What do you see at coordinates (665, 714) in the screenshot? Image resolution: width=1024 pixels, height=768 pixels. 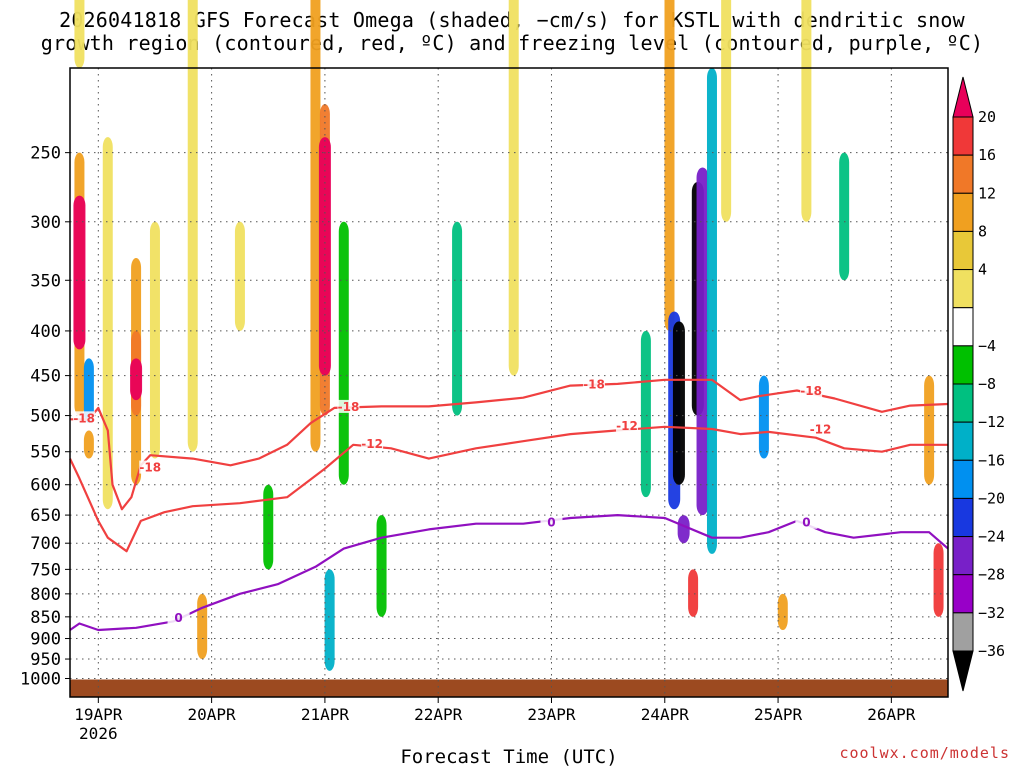 I see `time-label-24APR: 24APR` at bounding box center [665, 714].